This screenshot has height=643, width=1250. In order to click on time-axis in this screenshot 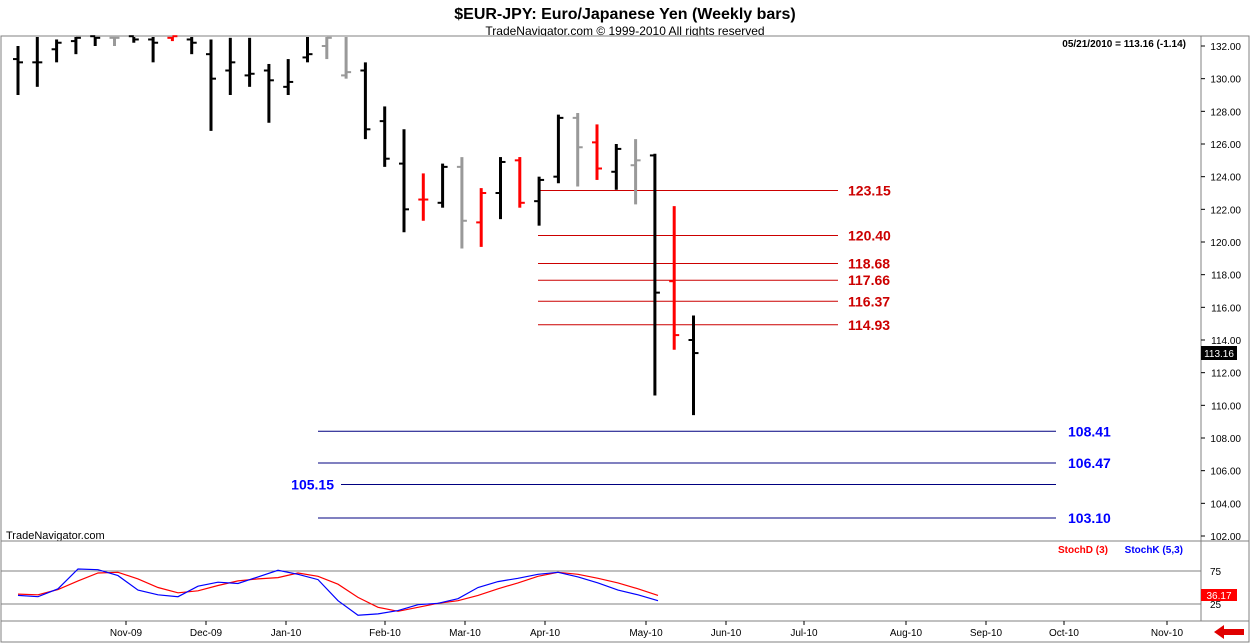, I will do `click(625, 631)`.